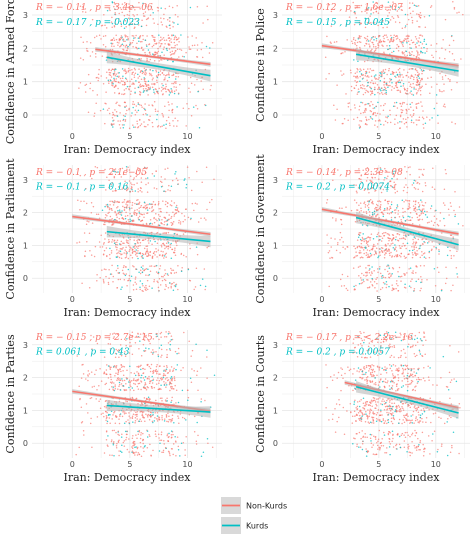 This screenshot has height=538, width=474. What do you see at coordinates (394, 64) in the screenshot?
I see `scatter-points` at bounding box center [394, 64].